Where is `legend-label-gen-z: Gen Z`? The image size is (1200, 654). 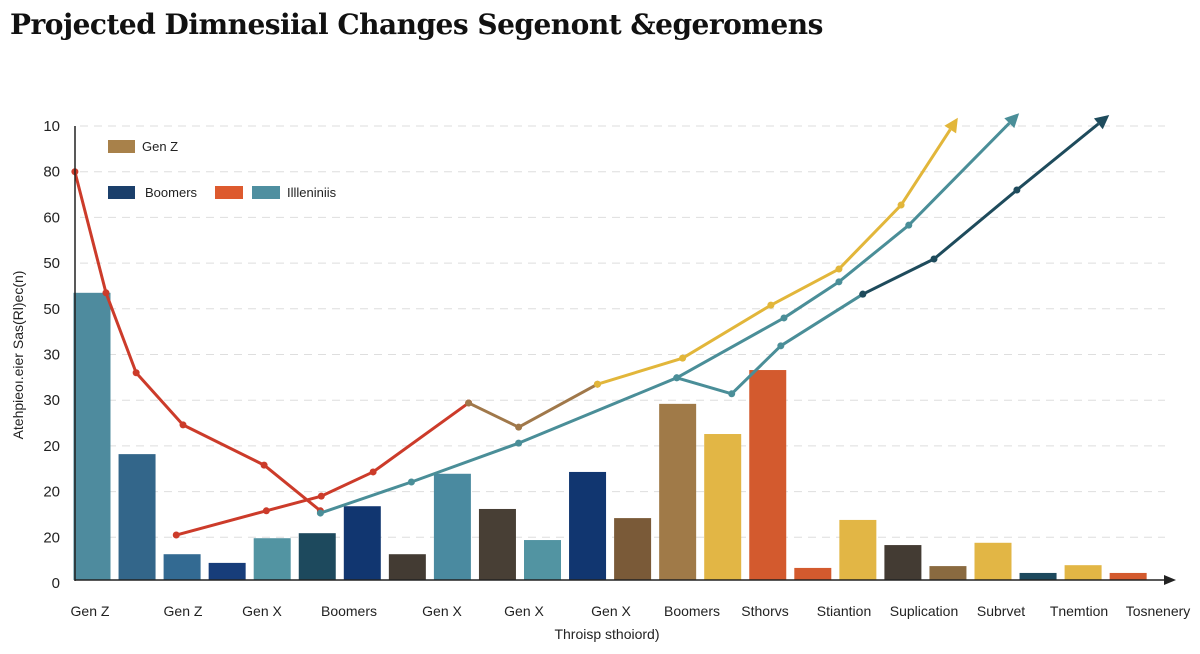 legend-label-gen-z: Gen Z is located at coordinates (160, 146).